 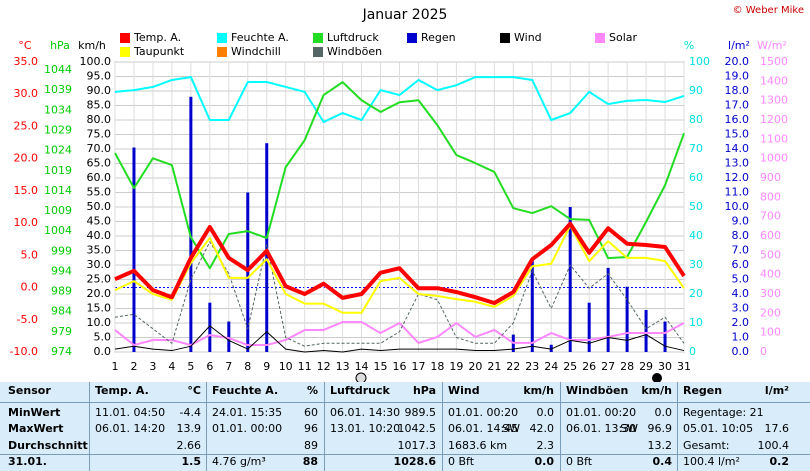 What do you see at coordinates (58, 109) in the screenshot?
I see `y-tick-label: 1034` at bounding box center [58, 109].